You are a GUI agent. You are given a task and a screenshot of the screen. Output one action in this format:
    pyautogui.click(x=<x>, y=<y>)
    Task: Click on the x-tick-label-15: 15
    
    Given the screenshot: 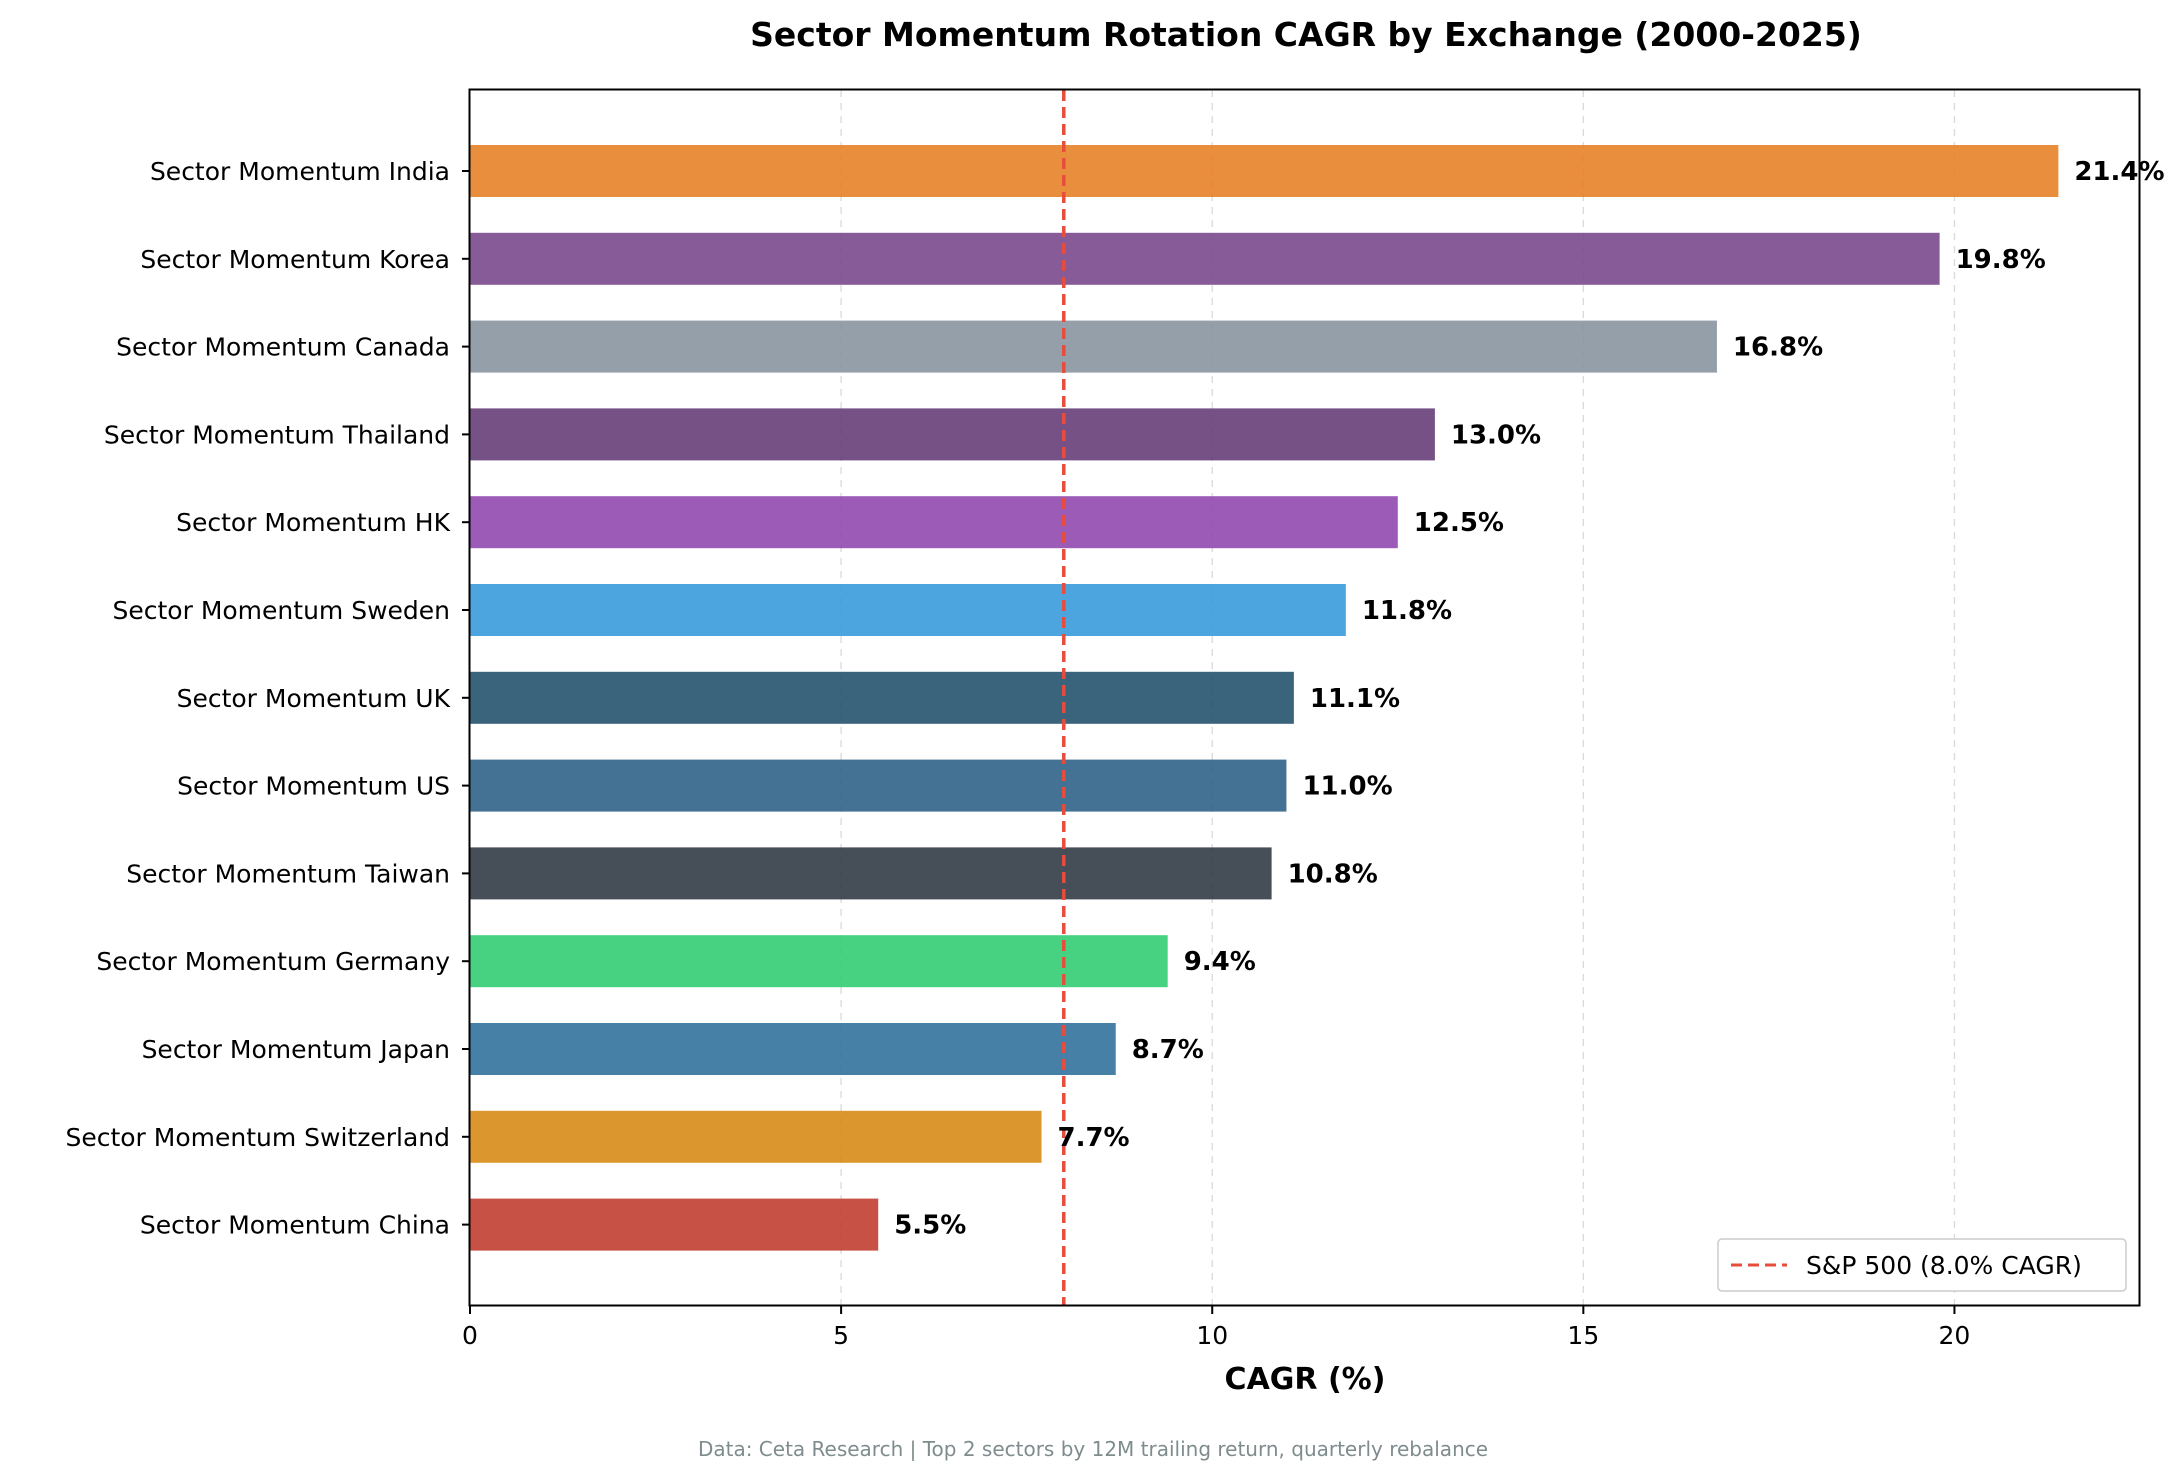 What is the action you would take?
    pyautogui.click(x=1583, y=1335)
    